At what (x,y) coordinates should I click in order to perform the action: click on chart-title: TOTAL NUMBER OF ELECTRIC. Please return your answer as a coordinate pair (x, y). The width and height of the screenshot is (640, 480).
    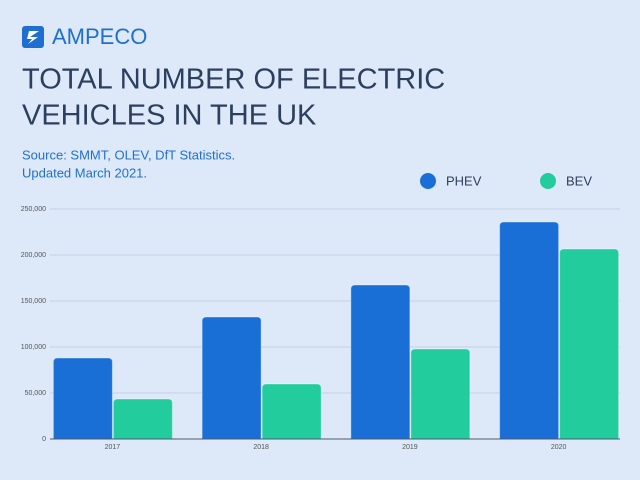
    Looking at the image, I should click on (233, 80).